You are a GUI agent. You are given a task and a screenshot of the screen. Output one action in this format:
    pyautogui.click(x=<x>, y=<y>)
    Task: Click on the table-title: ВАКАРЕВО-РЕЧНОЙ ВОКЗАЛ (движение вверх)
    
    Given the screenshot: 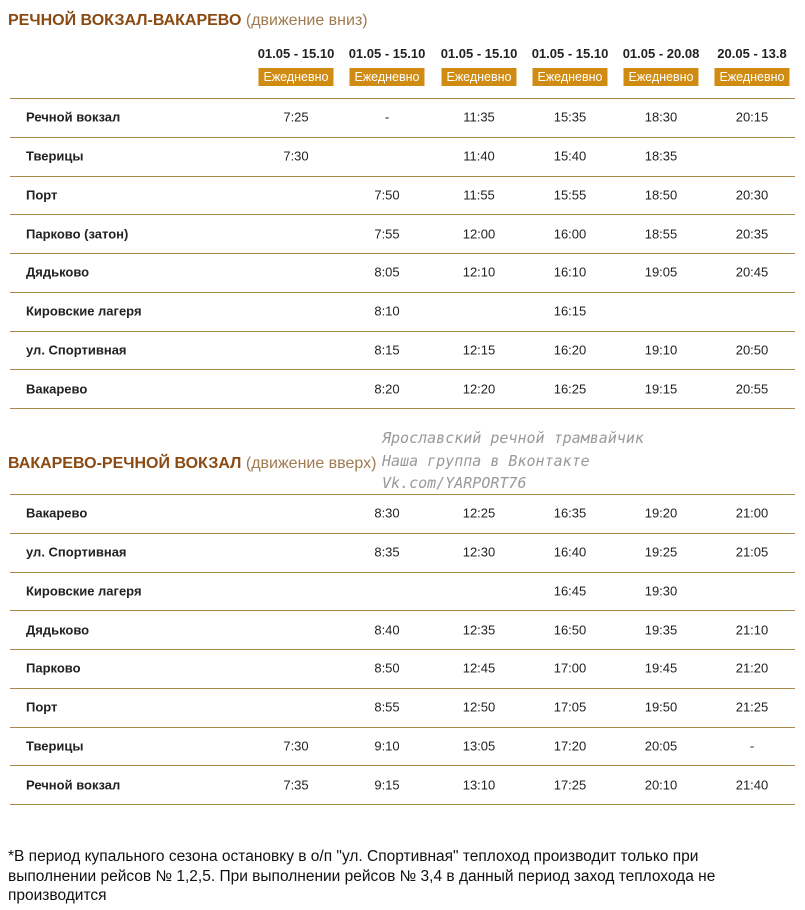 What is the action you would take?
    pyautogui.click(x=192, y=464)
    